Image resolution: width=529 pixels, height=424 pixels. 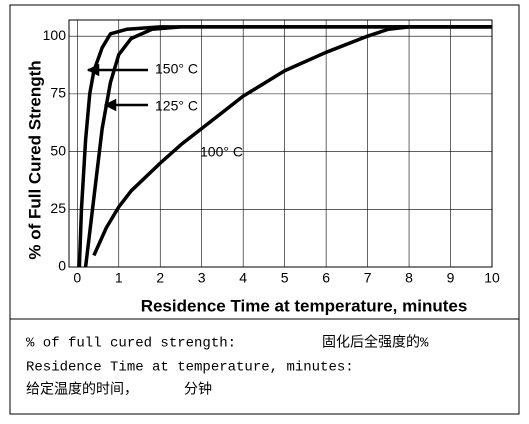 What do you see at coordinates (368, 278) in the screenshot?
I see `x-tick-label: 7` at bounding box center [368, 278].